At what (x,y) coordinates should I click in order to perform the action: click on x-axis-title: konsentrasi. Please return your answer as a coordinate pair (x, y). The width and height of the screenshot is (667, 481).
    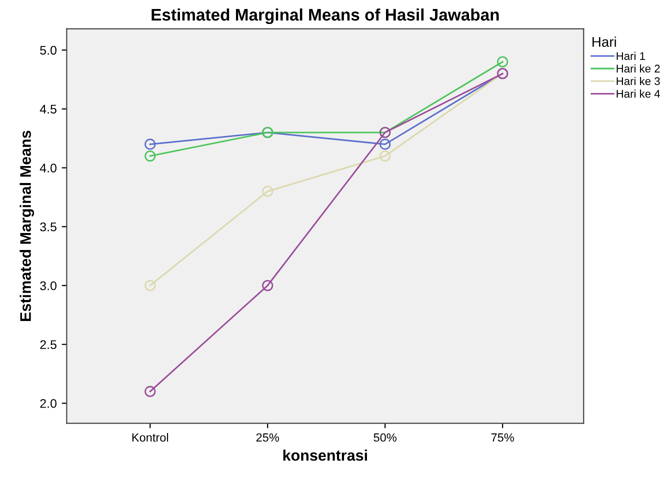
    Looking at the image, I should click on (325, 455).